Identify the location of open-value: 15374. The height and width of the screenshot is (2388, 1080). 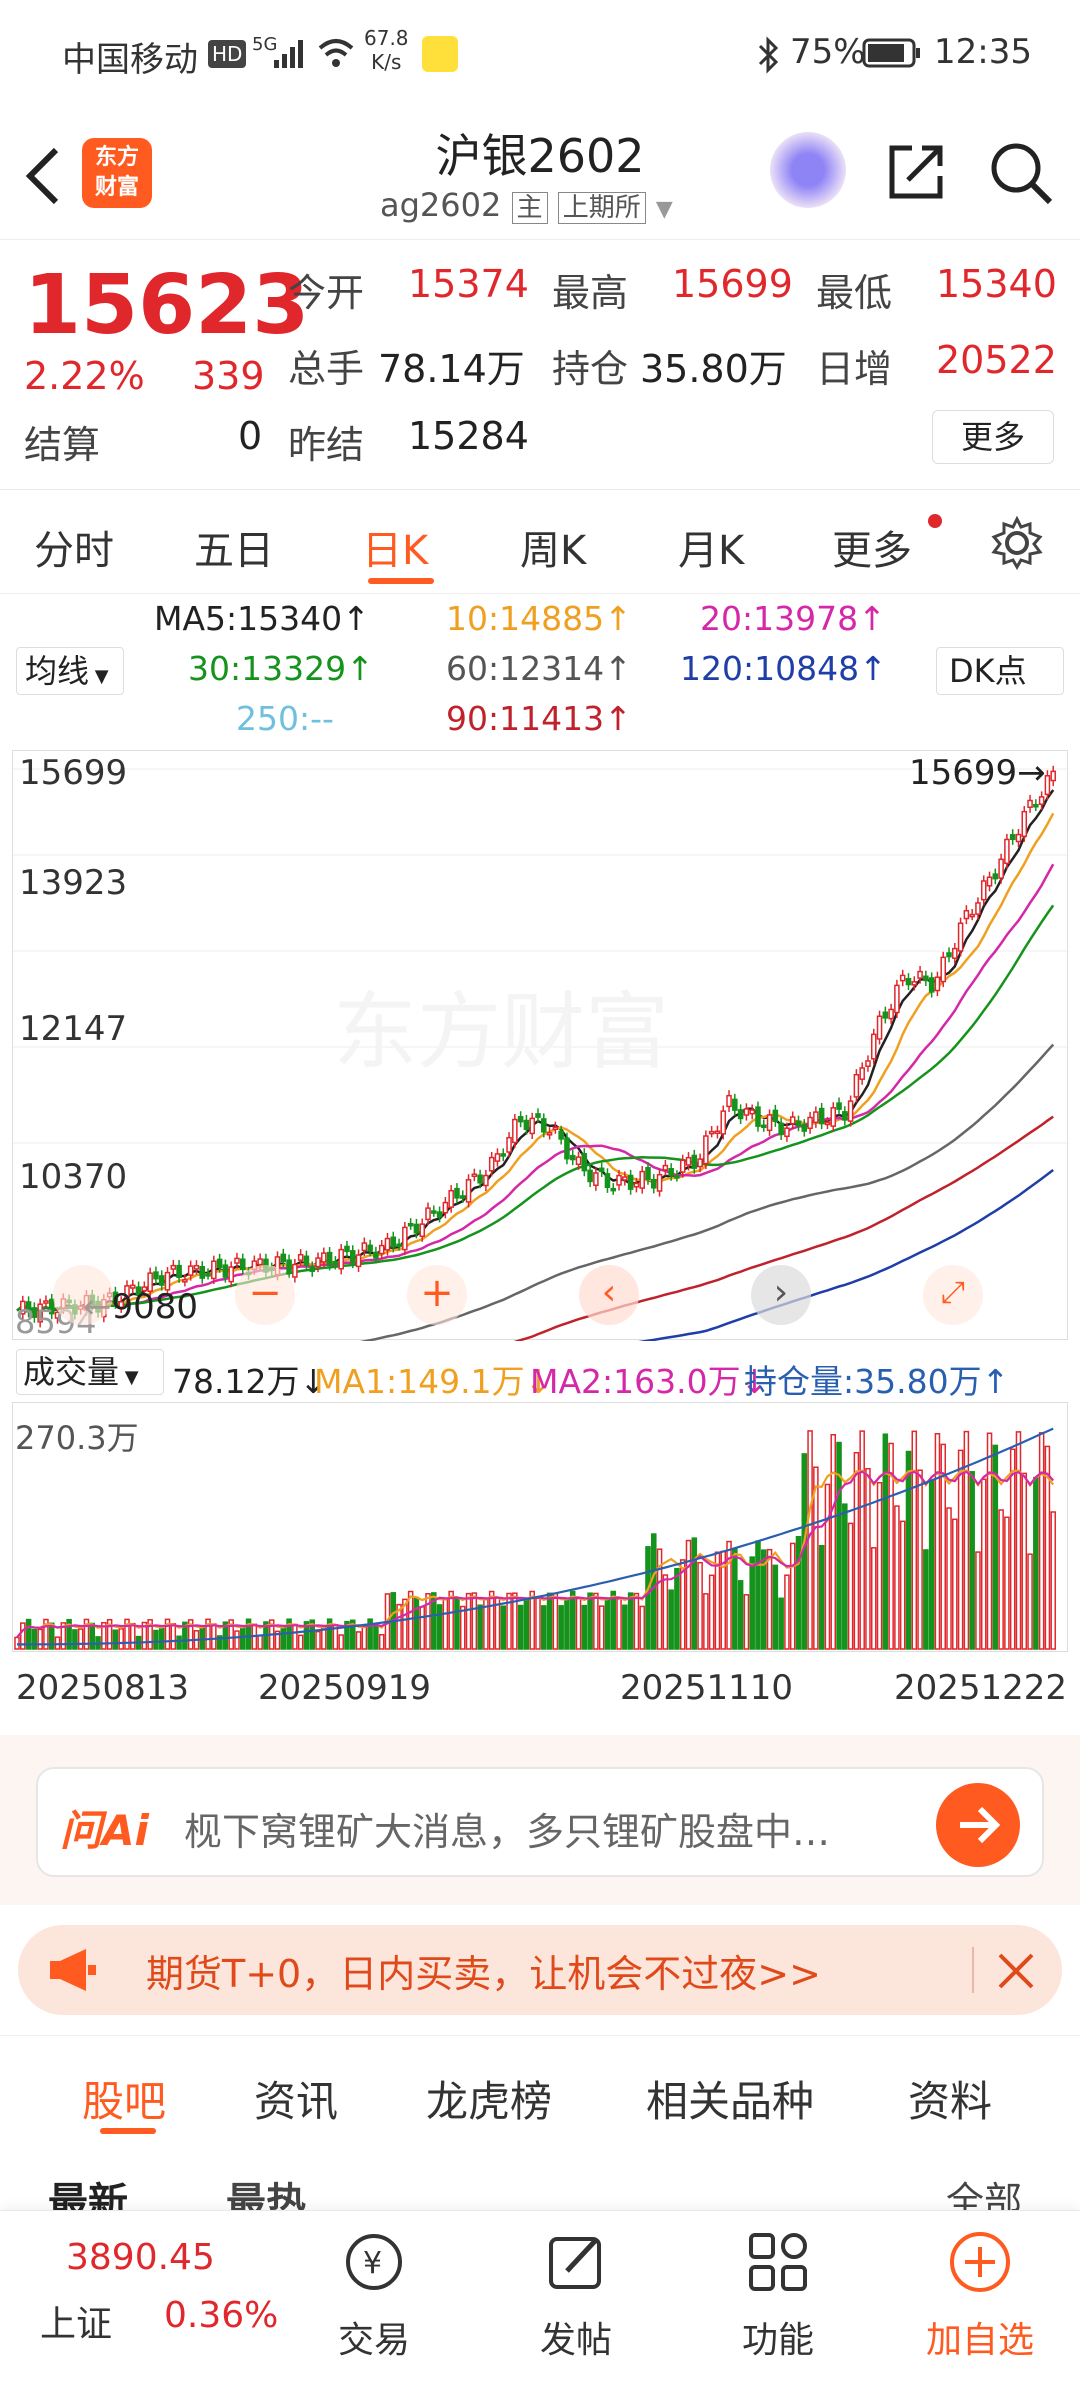
(468, 284).